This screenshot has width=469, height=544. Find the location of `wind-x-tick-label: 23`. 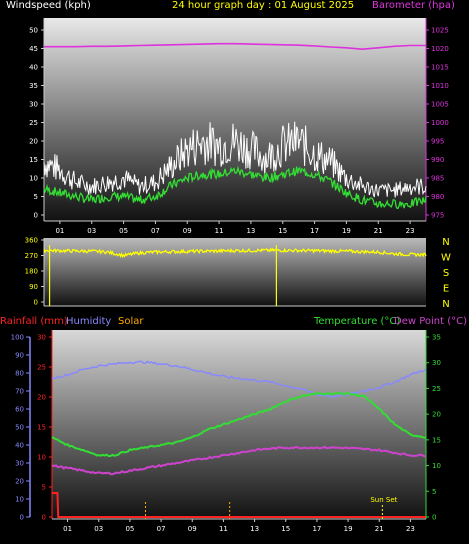

wind-x-tick-label: 23 is located at coordinates (410, 231).